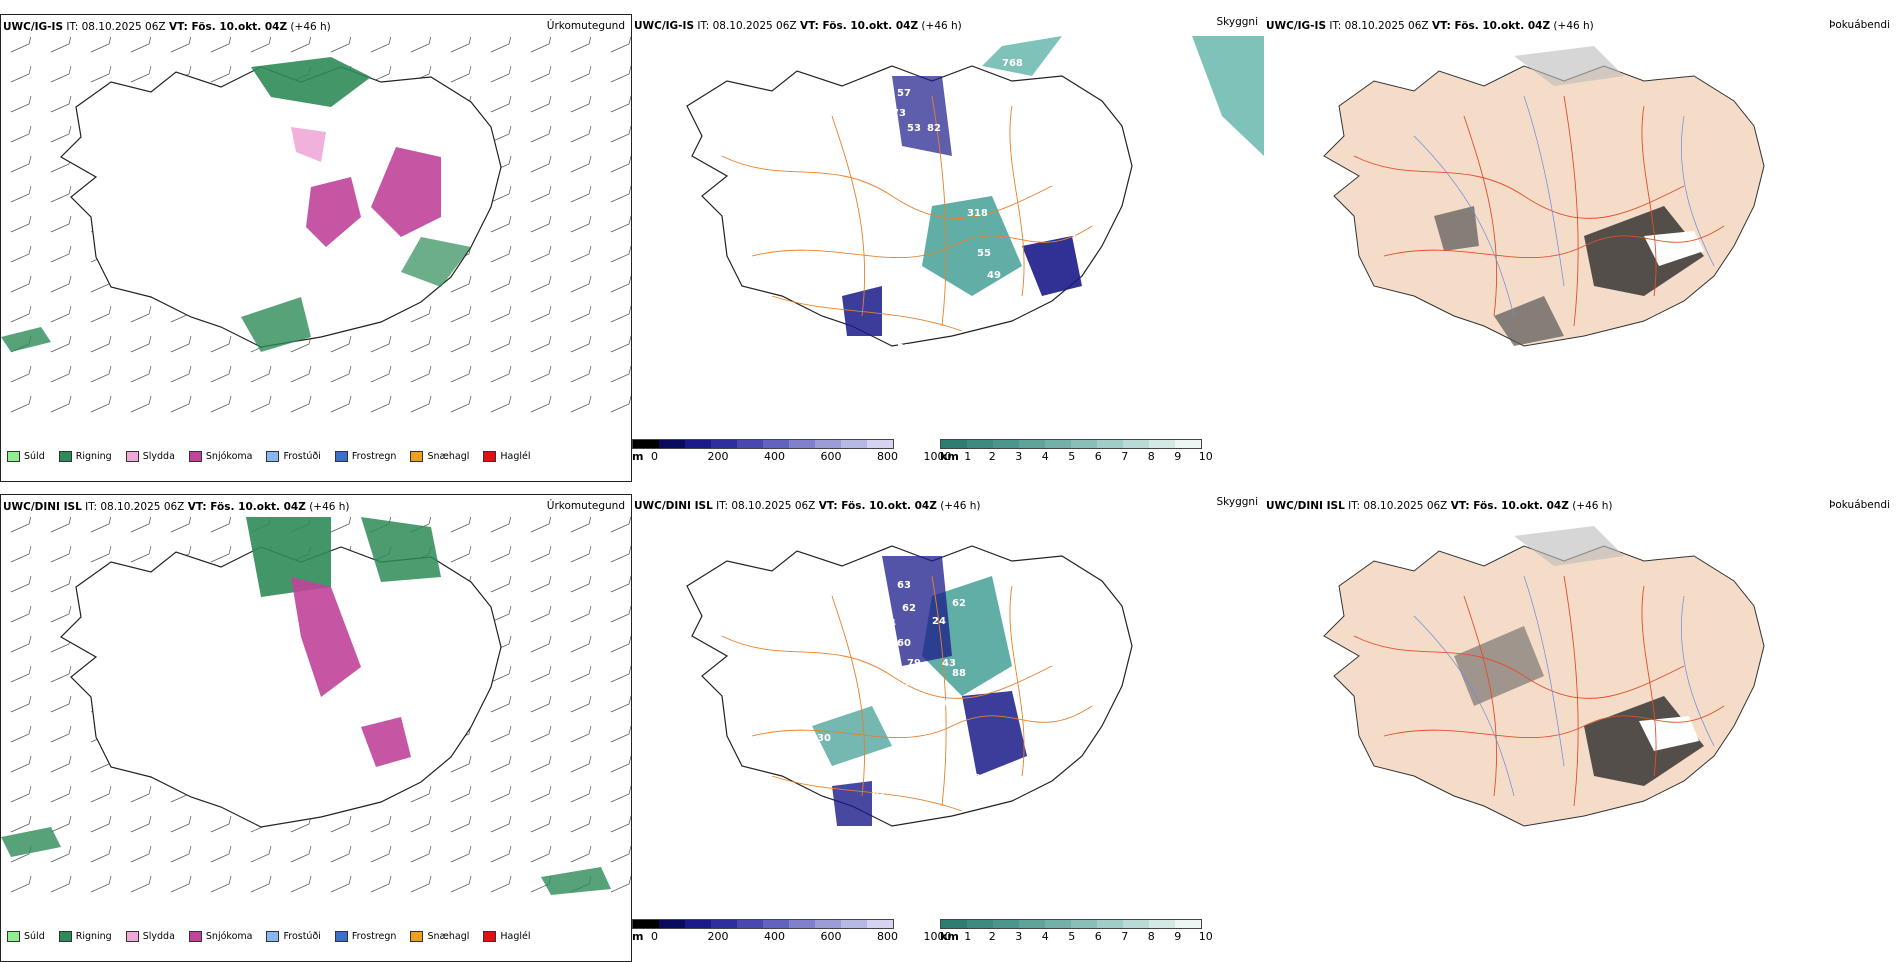 This screenshot has width=1900, height=962. I want to click on visibility-value-label: 57, so click(904, 93).